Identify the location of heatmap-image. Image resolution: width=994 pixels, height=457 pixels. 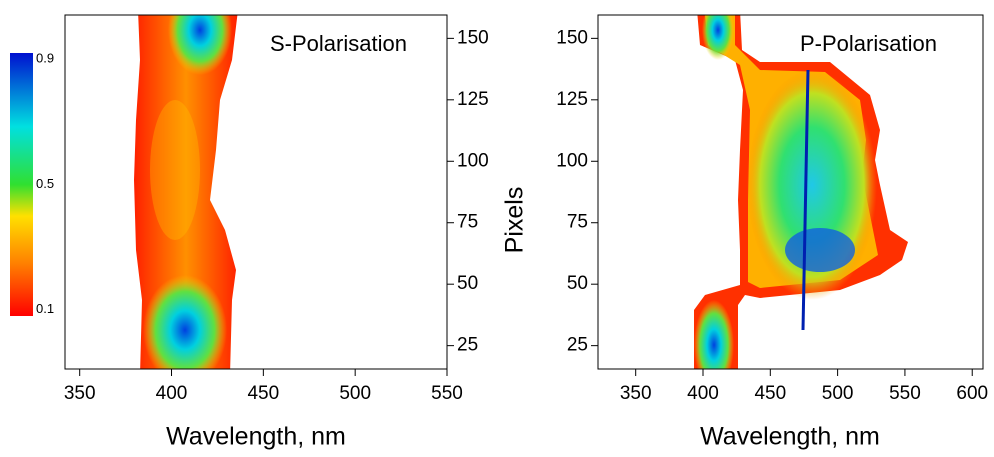
(186, 192).